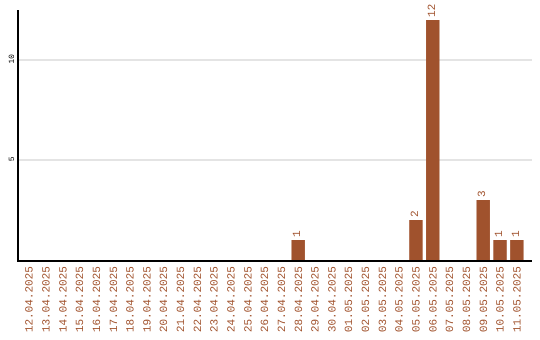  What do you see at coordinates (432, 10) in the screenshot?
I see `data-label: 12` at bounding box center [432, 10].